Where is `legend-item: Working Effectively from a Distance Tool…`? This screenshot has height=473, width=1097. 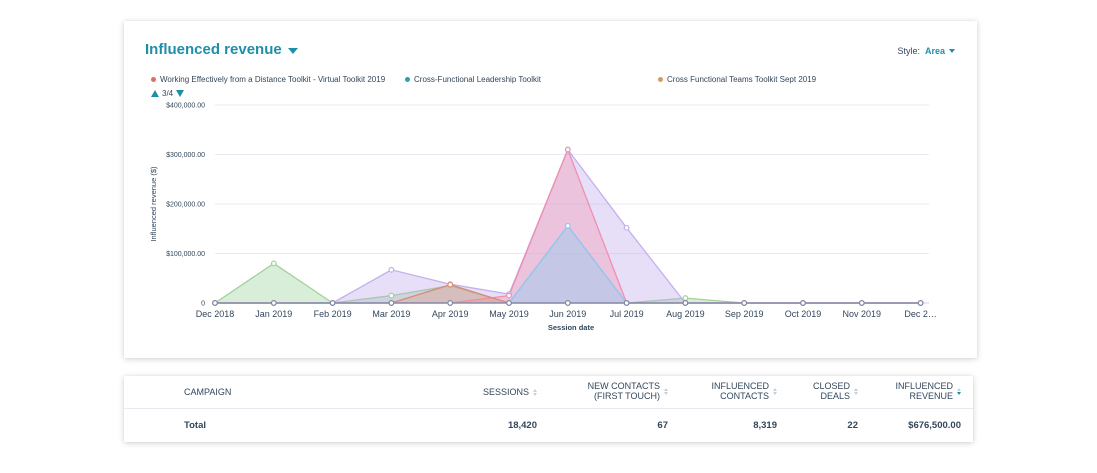
legend-item: Working Effectively from a Distance Tool… is located at coordinates (268, 79).